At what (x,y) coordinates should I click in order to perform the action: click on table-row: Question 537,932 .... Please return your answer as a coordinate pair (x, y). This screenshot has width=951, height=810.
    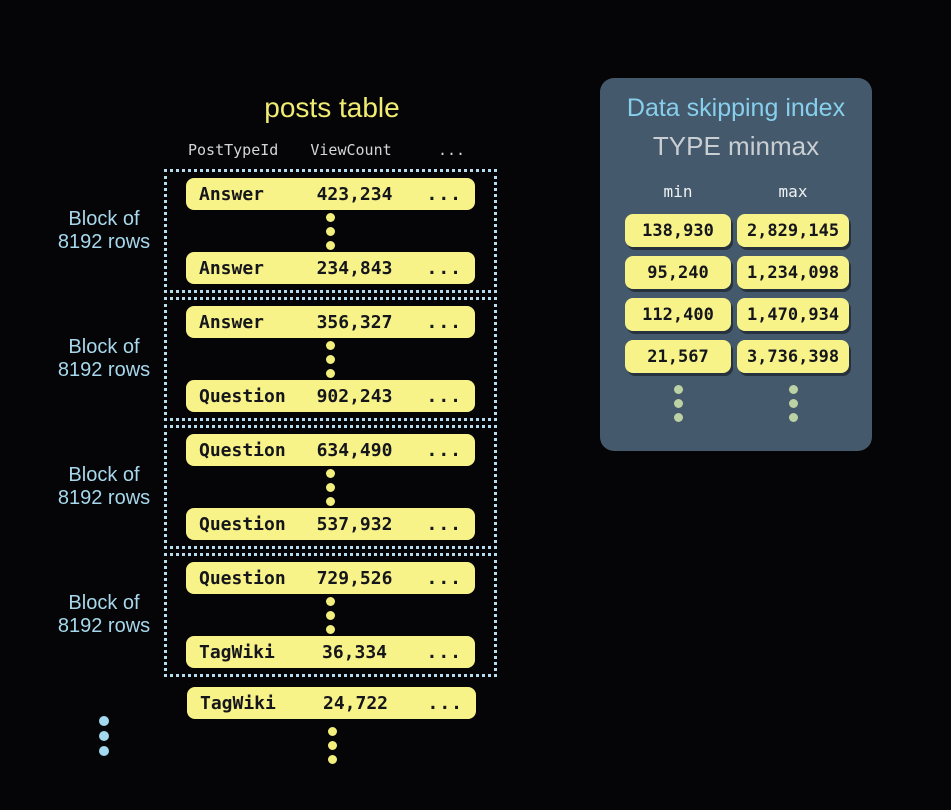
    Looking at the image, I should click on (330, 524).